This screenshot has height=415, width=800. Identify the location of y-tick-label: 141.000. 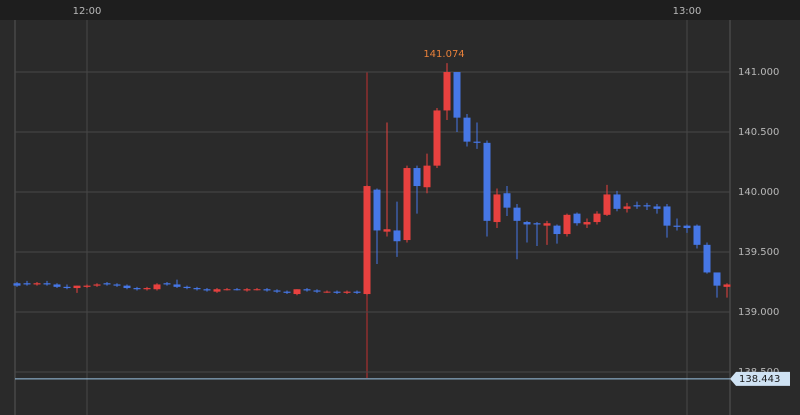
(758, 72).